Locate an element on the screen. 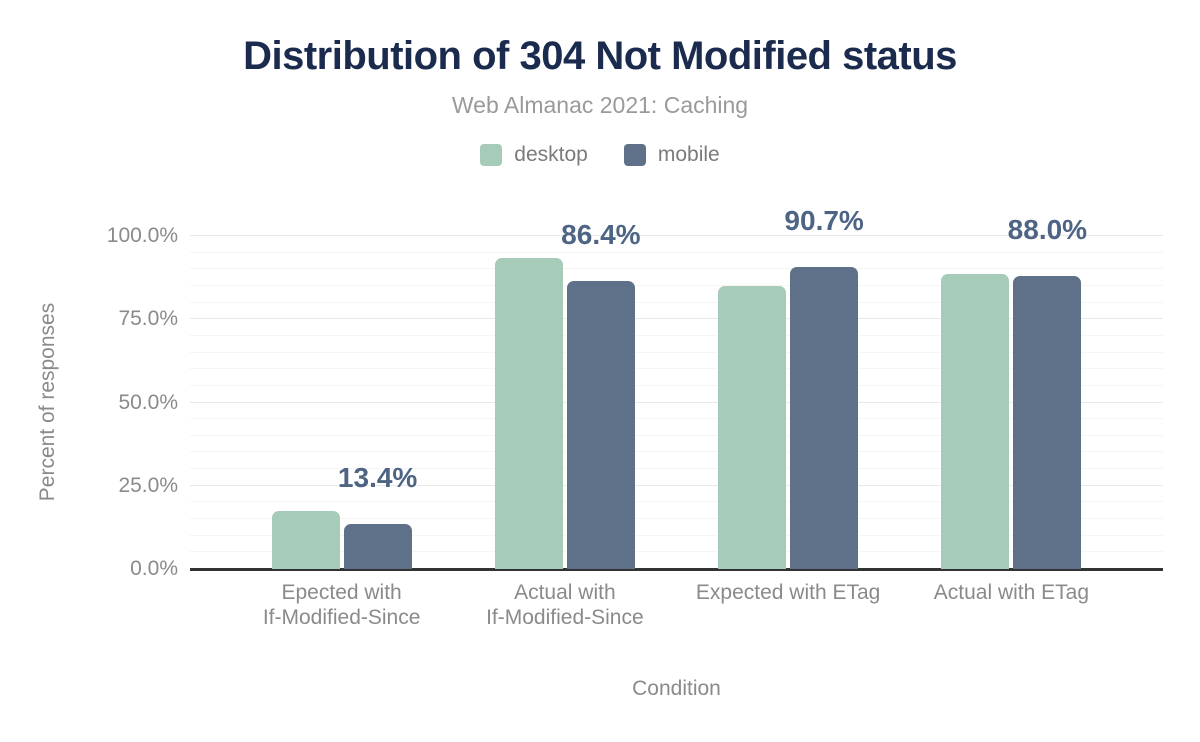 The width and height of the screenshot is (1200, 742). x-tick-label: Expected with ETag is located at coordinates (788, 592).